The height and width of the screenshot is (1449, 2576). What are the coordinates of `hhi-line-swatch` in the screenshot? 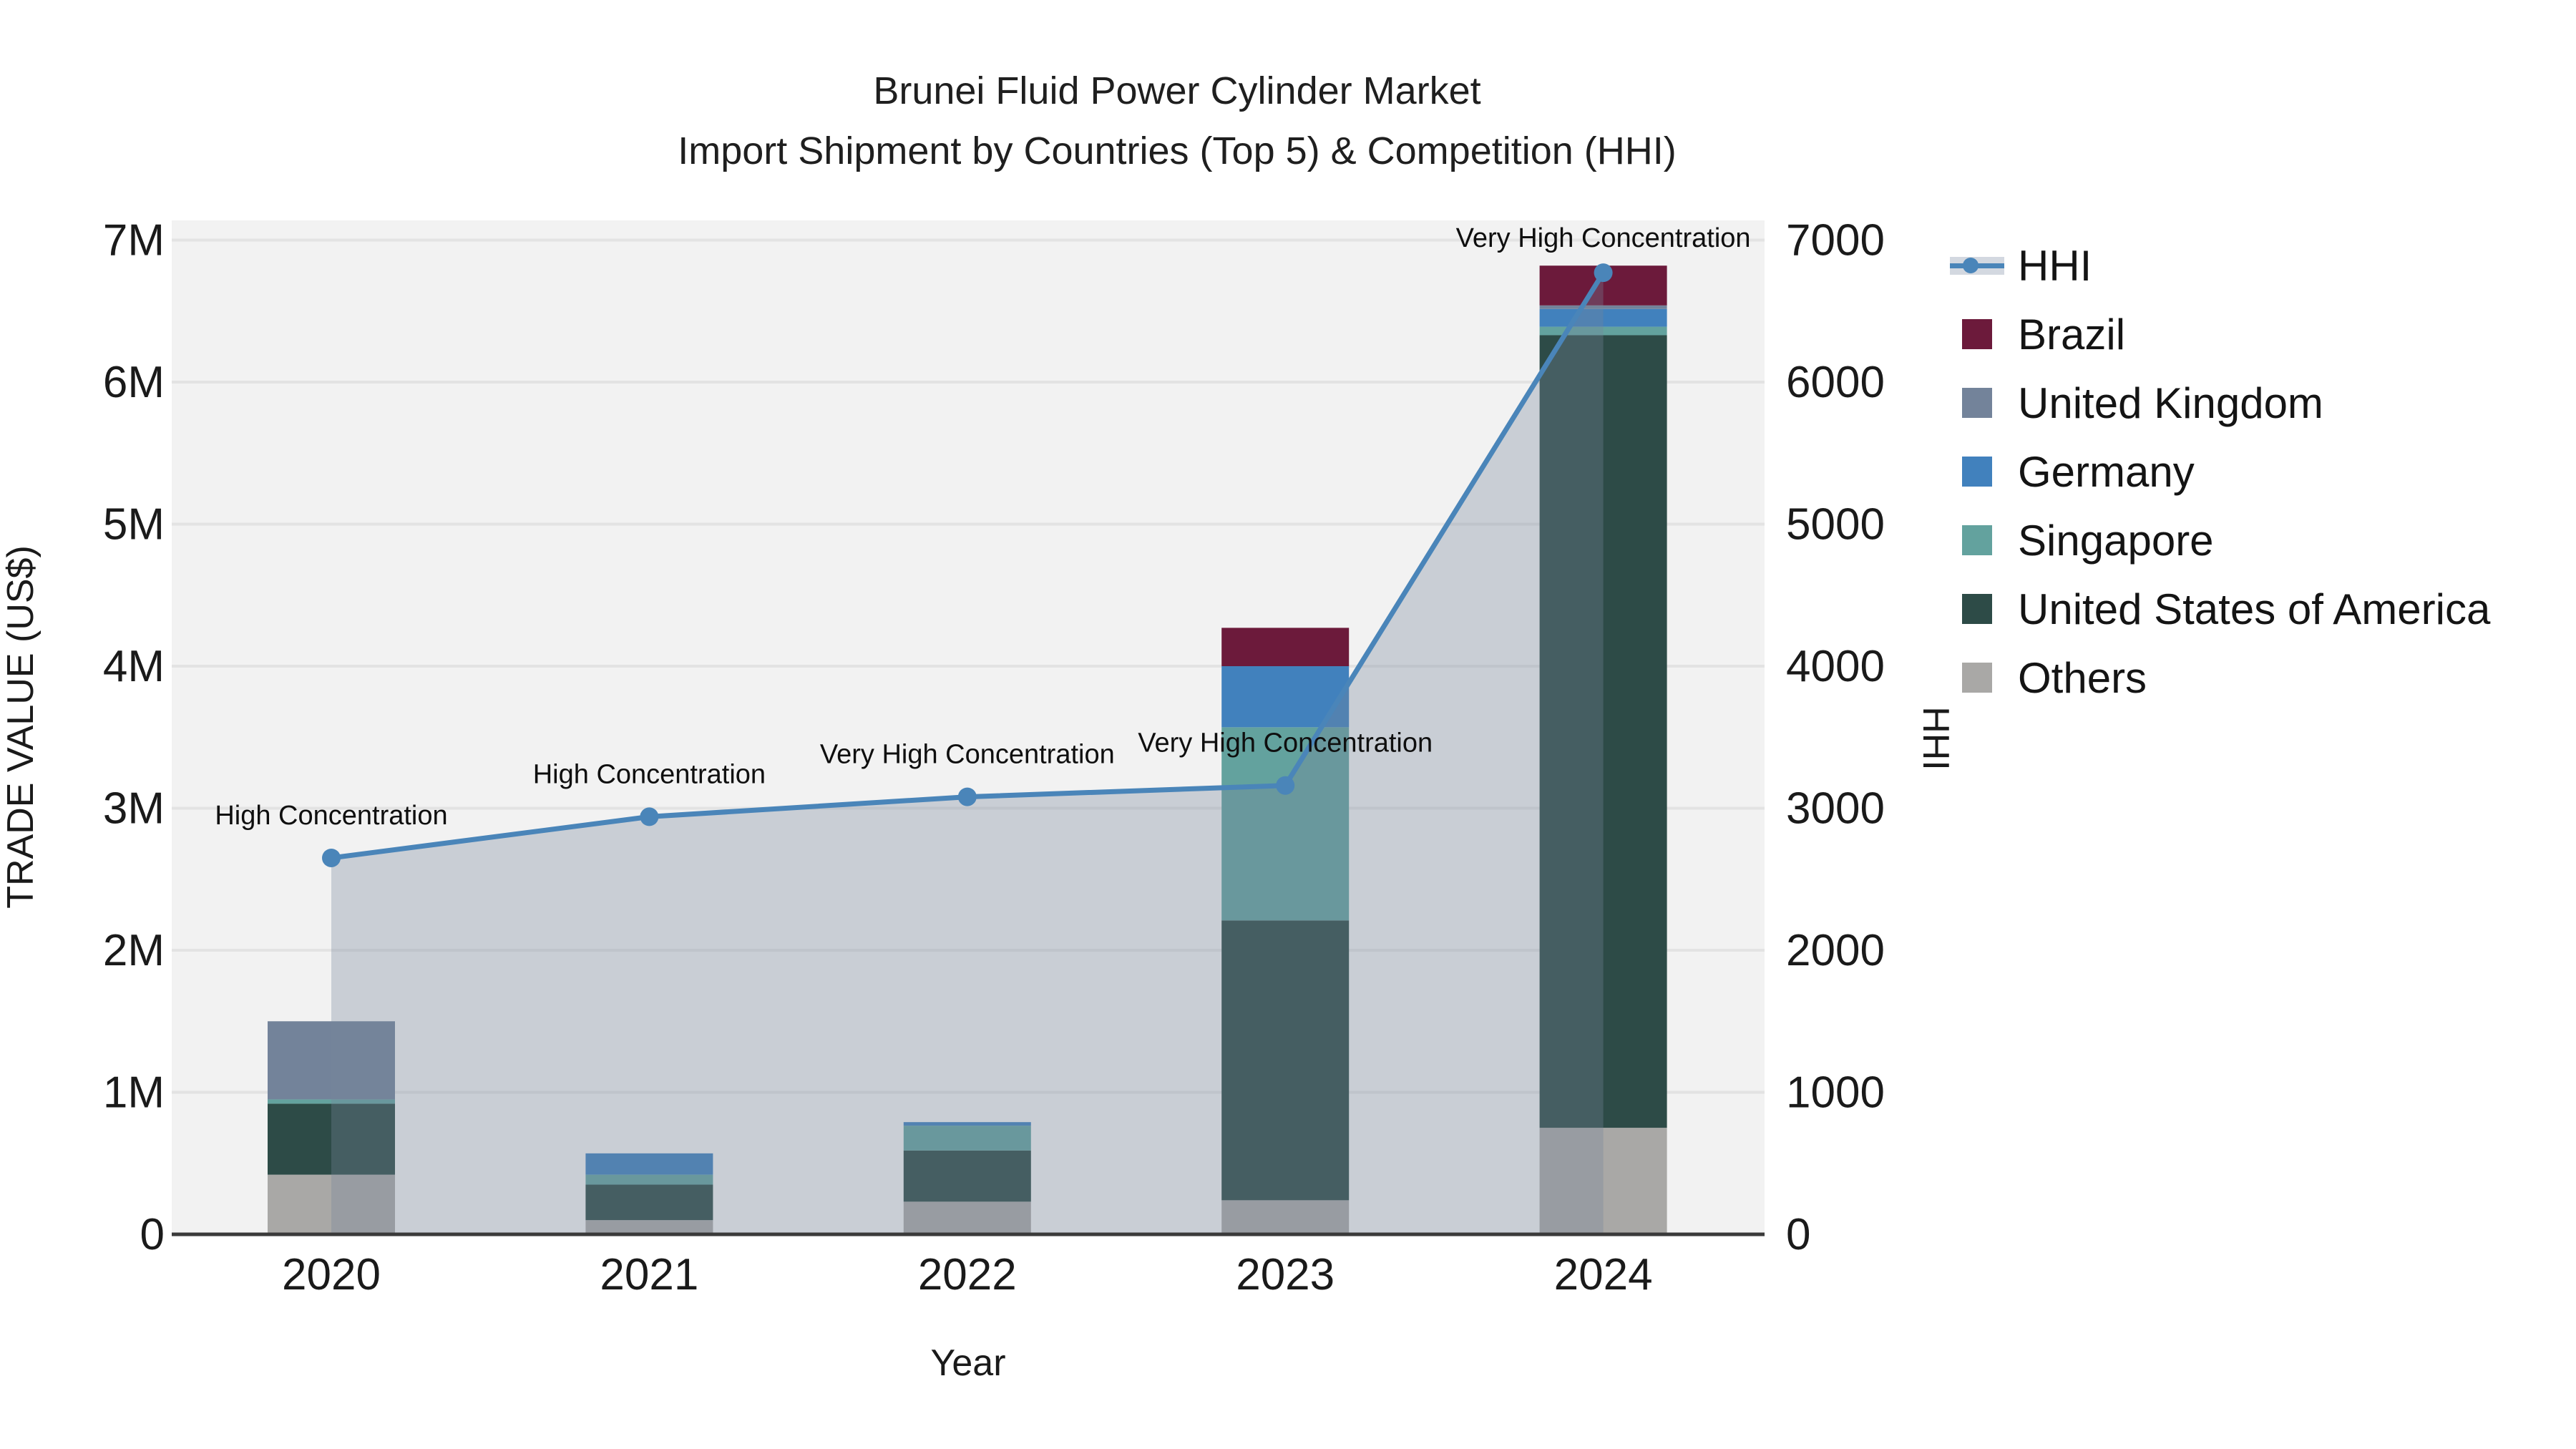 It's located at (1977, 265).